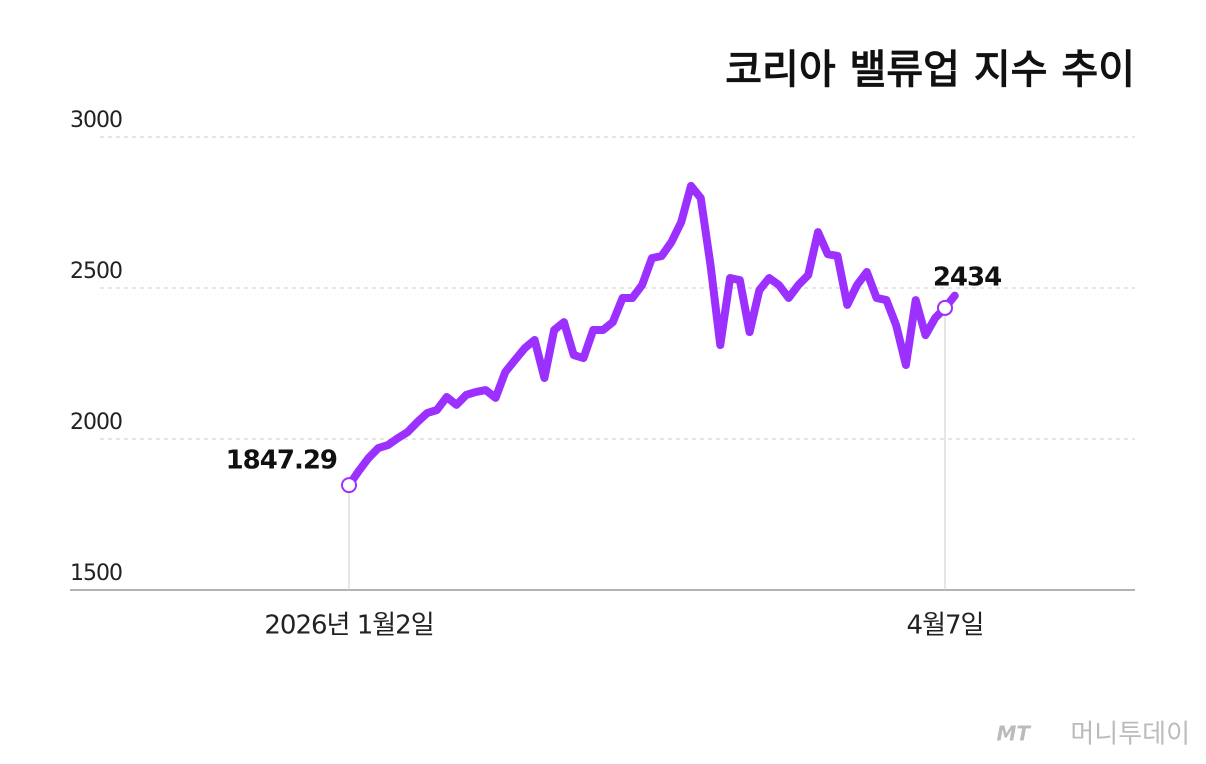 This screenshot has width=1206, height=764. I want to click on y-tick-label: 3000, so click(96, 120).